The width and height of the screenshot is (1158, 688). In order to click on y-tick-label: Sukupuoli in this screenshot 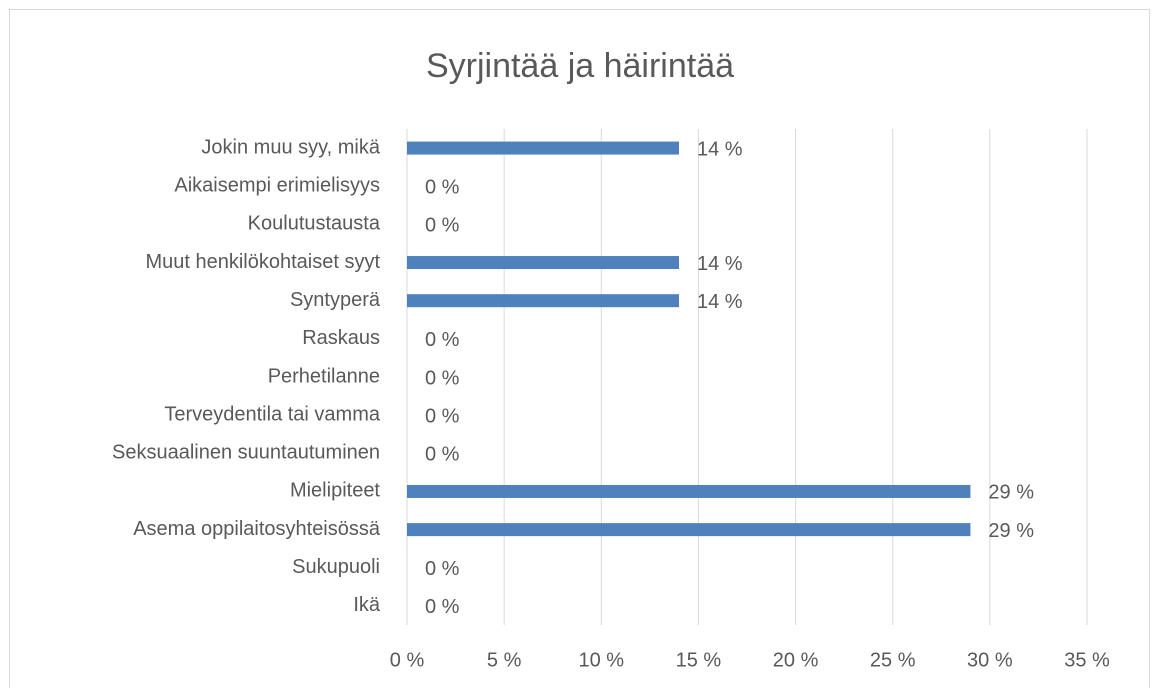, I will do `click(336, 567)`.